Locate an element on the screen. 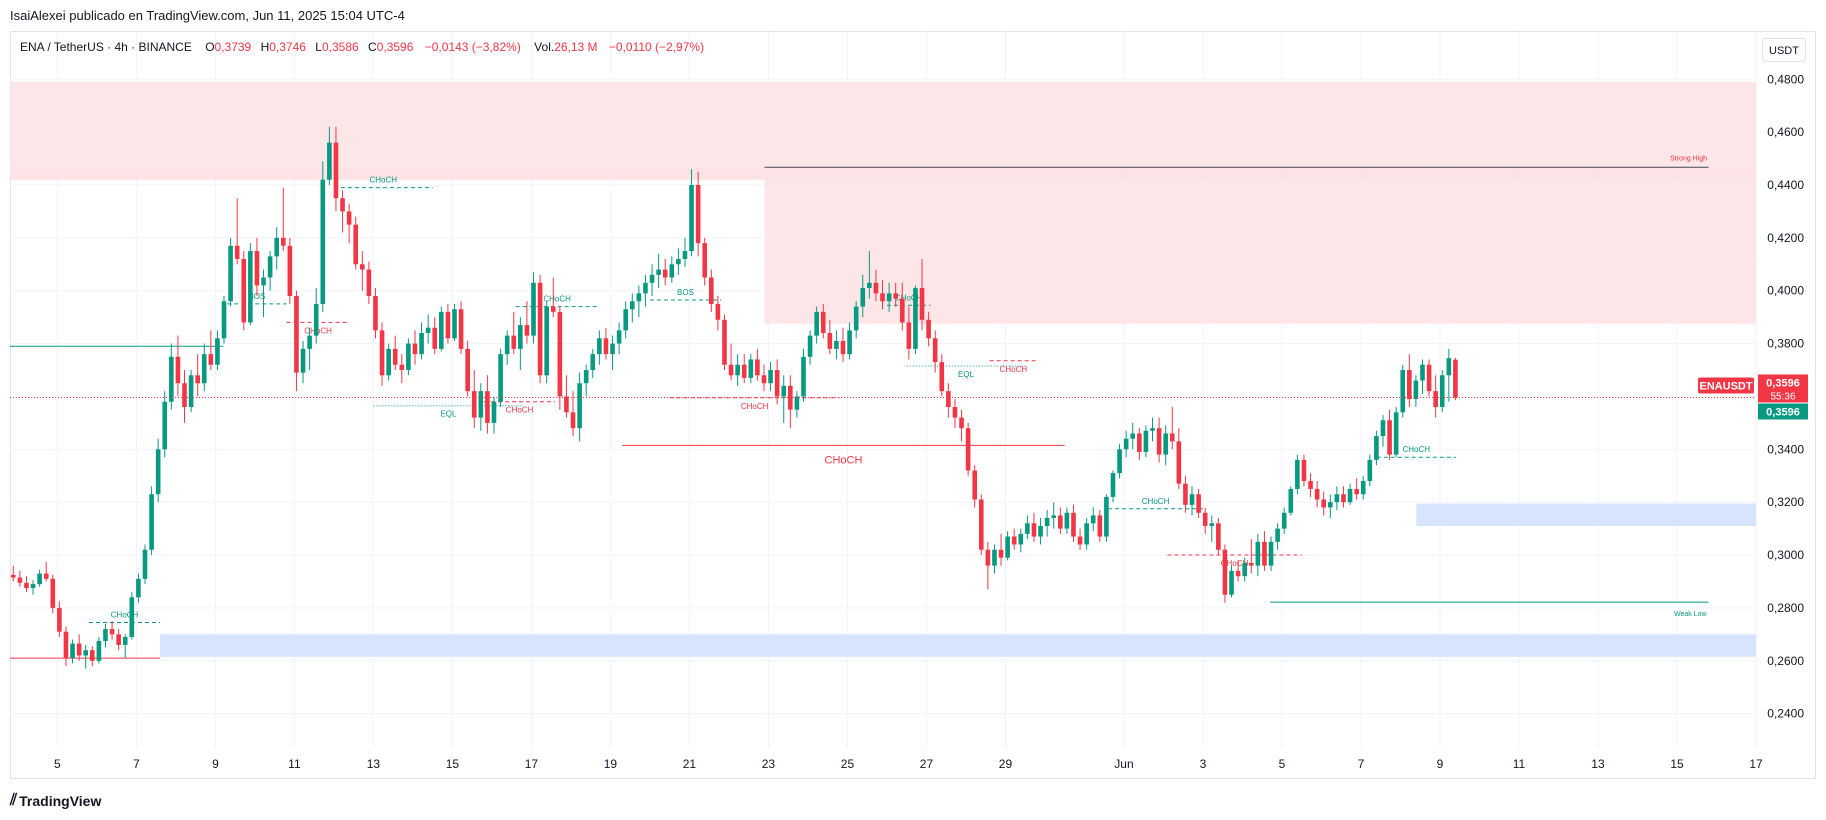 The image size is (1826, 820). supply-zone is located at coordinates (1260, 292).